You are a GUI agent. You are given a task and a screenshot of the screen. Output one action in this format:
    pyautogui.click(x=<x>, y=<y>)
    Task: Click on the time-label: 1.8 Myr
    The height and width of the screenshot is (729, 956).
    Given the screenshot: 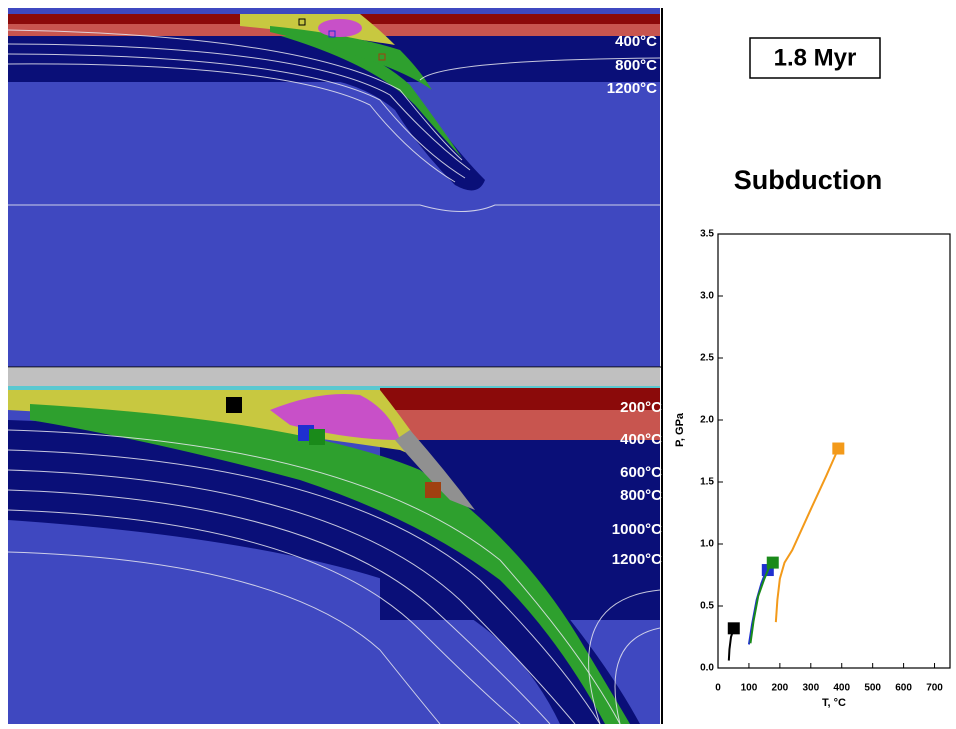 What is the action you would take?
    pyautogui.click(x=815, y=57)
    